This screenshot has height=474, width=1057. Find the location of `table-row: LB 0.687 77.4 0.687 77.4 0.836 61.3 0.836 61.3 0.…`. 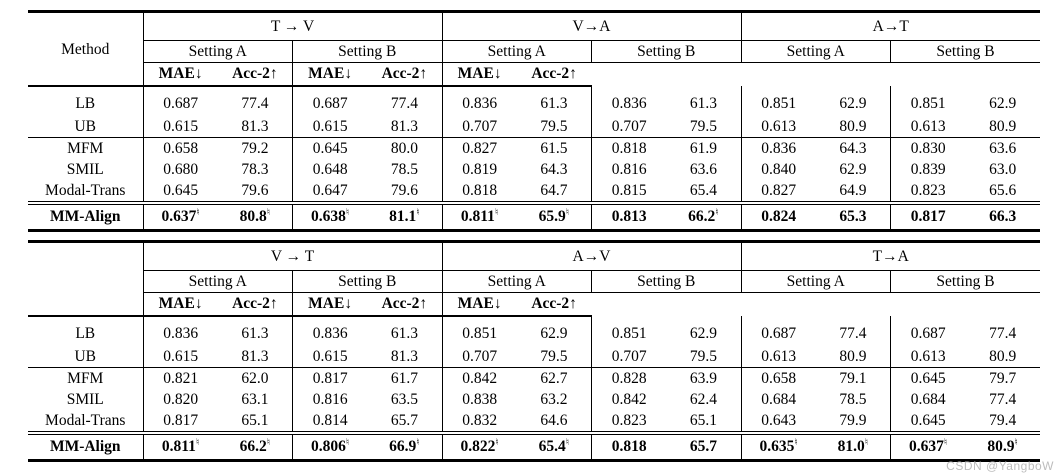

table-row: LB 0.687 77.4 0.687 77.4 0.836 61.3 0.836 61.3 0.… is located at coordinates (534, 101).